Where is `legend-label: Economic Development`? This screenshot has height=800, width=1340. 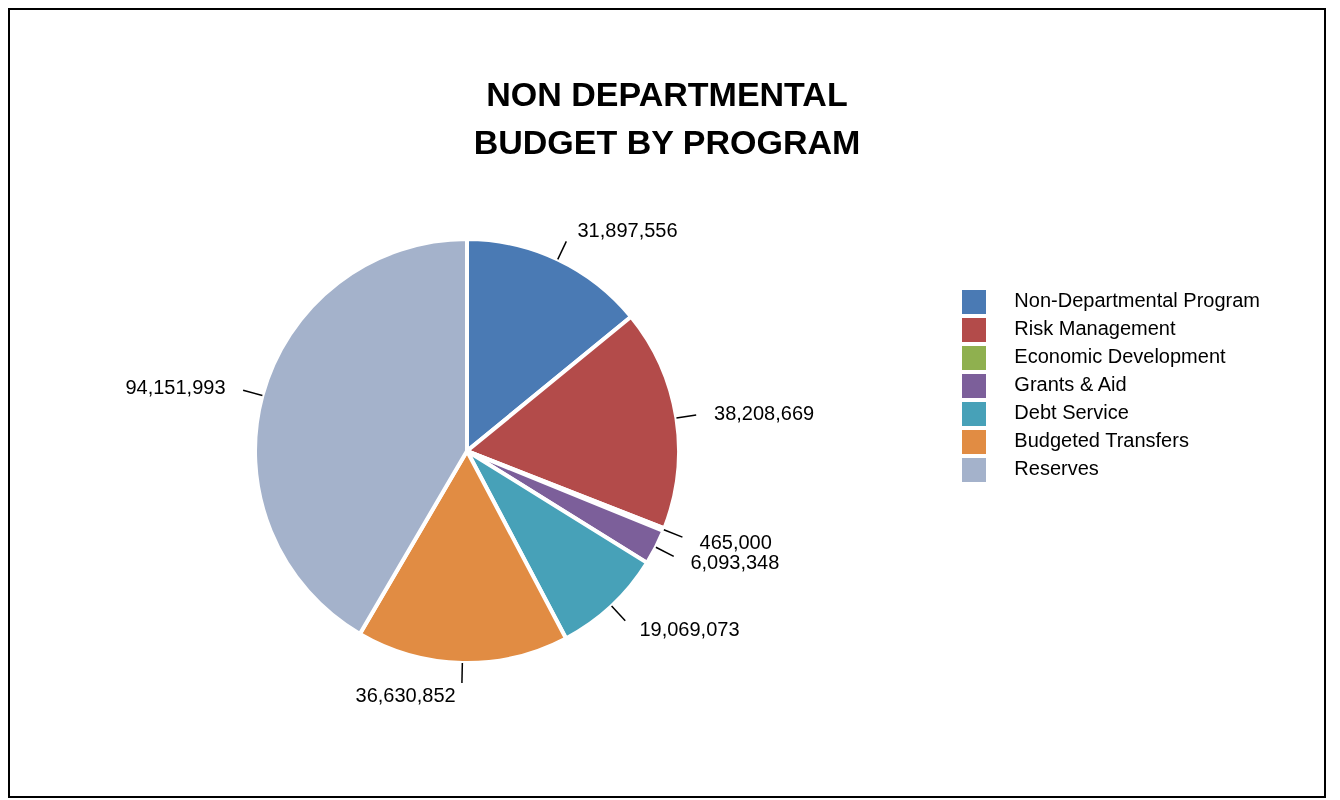
legend-label: Economic Development is located at coordinates (1120, 356).